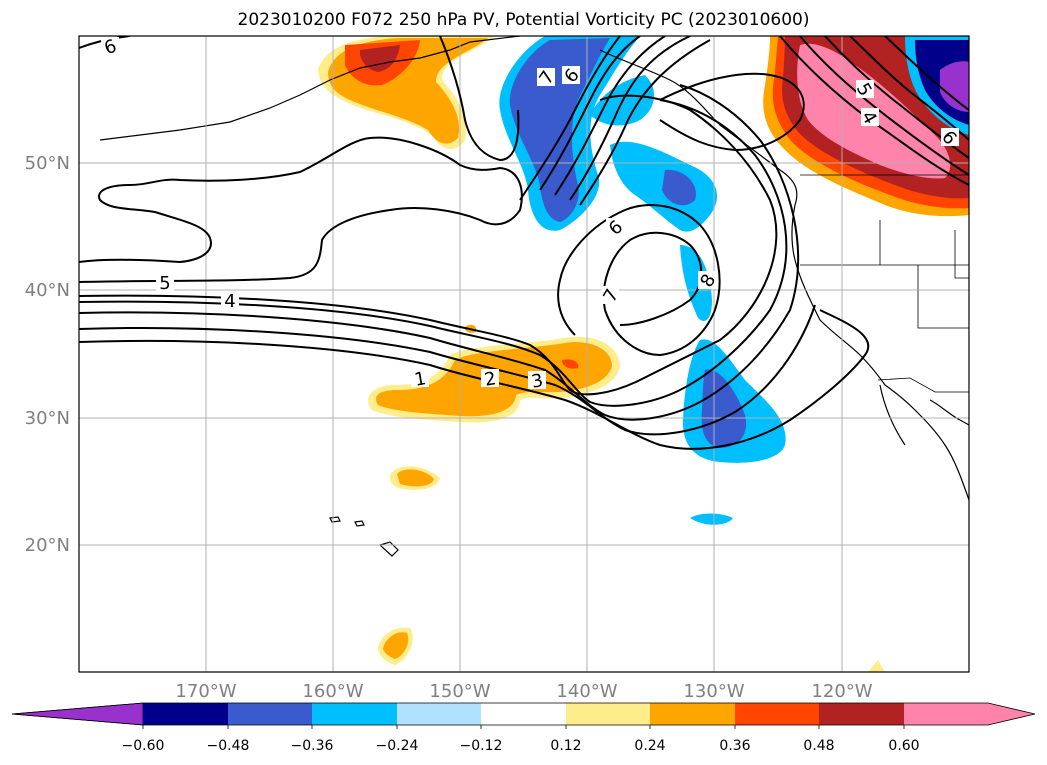  I want to click on contour-label: 5, so click(164, 283).